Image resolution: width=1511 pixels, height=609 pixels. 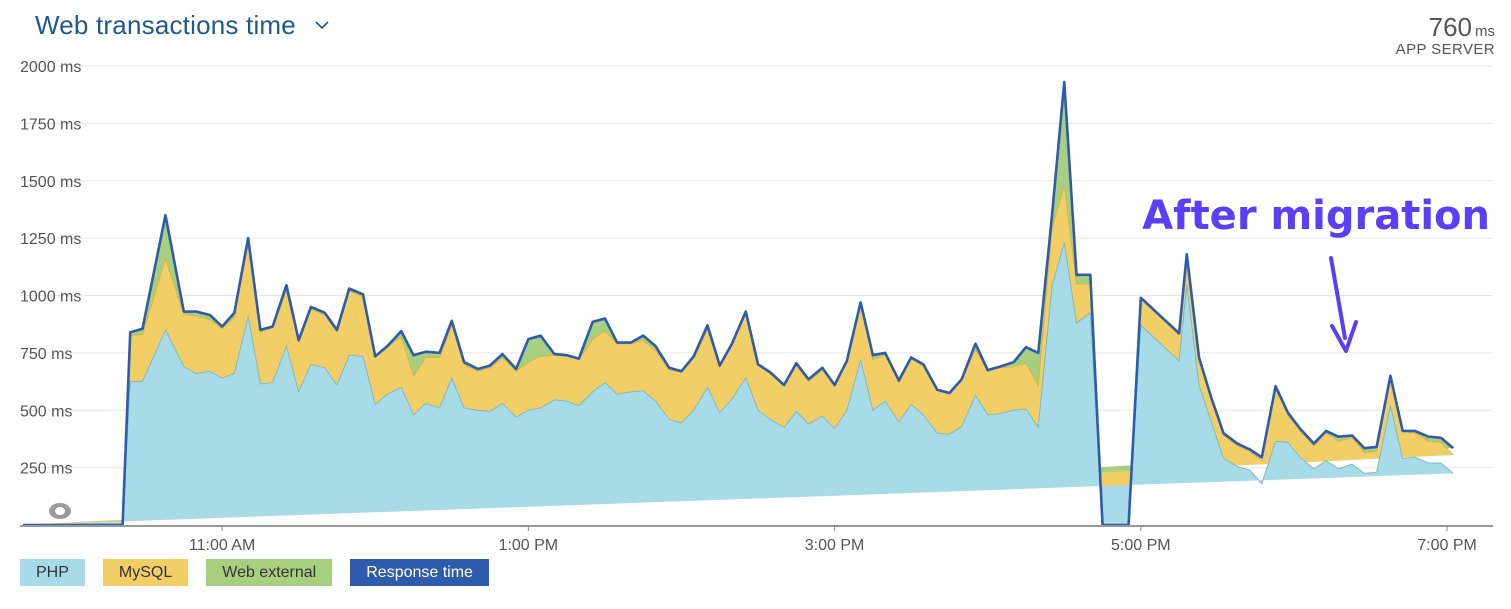 I want to click on chart-header: Web transactions time, so click(x=183, y=25).